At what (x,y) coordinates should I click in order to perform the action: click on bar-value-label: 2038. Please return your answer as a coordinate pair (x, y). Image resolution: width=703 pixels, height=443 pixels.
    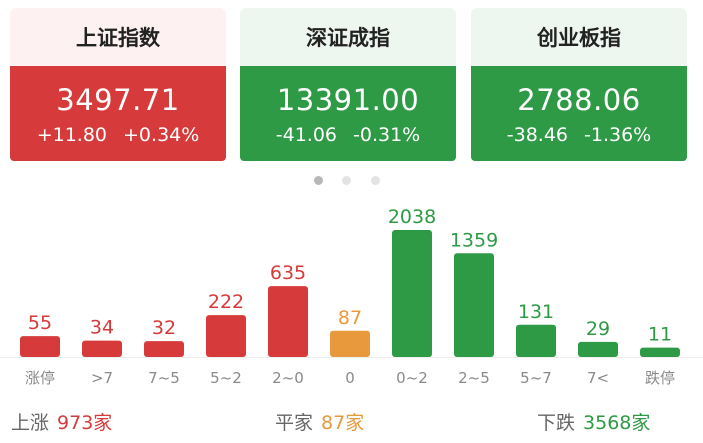
    Looking at the image, I should click on (412, 217).